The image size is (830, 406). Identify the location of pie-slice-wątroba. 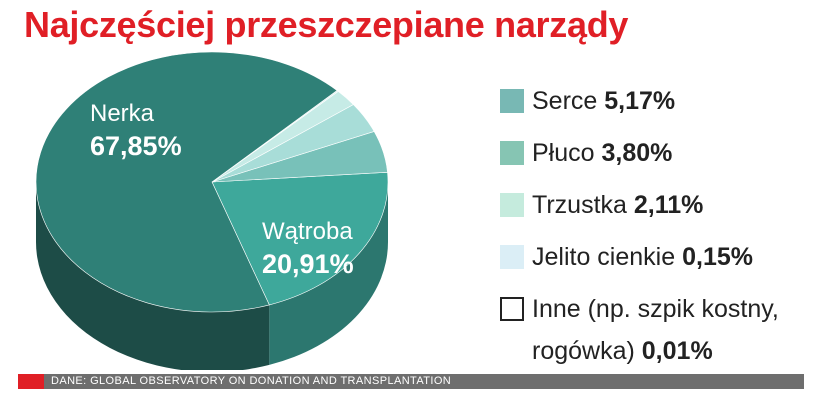
(300, 238).